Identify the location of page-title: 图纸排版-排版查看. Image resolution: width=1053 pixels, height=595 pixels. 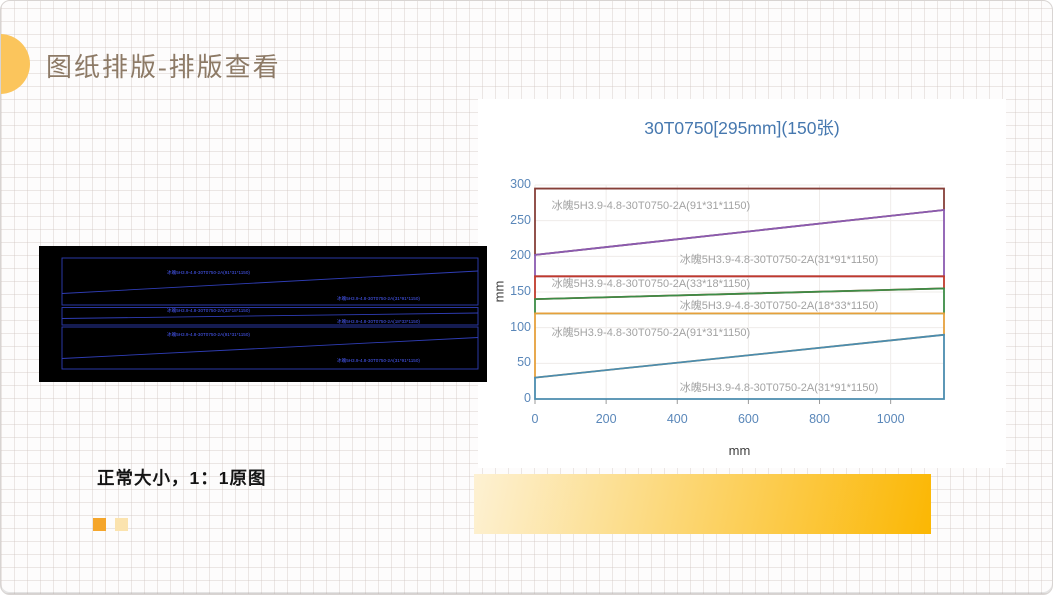
(163, 67).